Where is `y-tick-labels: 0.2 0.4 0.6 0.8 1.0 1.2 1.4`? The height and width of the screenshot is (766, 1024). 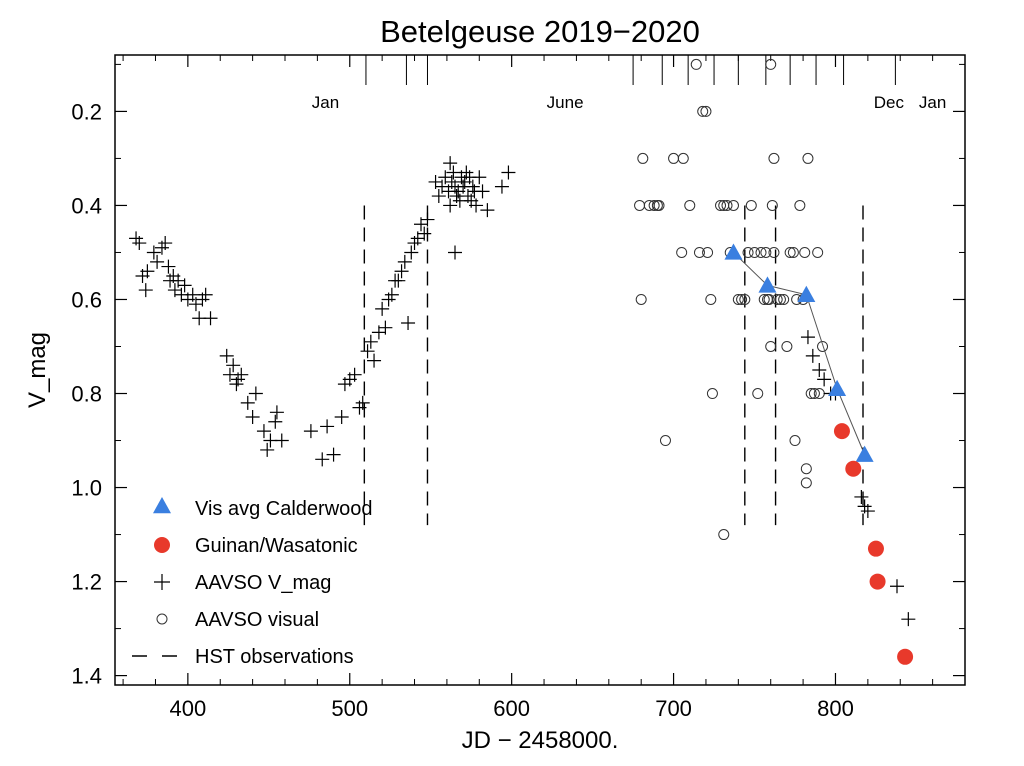 y-tick-labels: 0.2 0.4 0.6 0.8 1.0 1.2 1.4 is located at coordinates (86, 393).